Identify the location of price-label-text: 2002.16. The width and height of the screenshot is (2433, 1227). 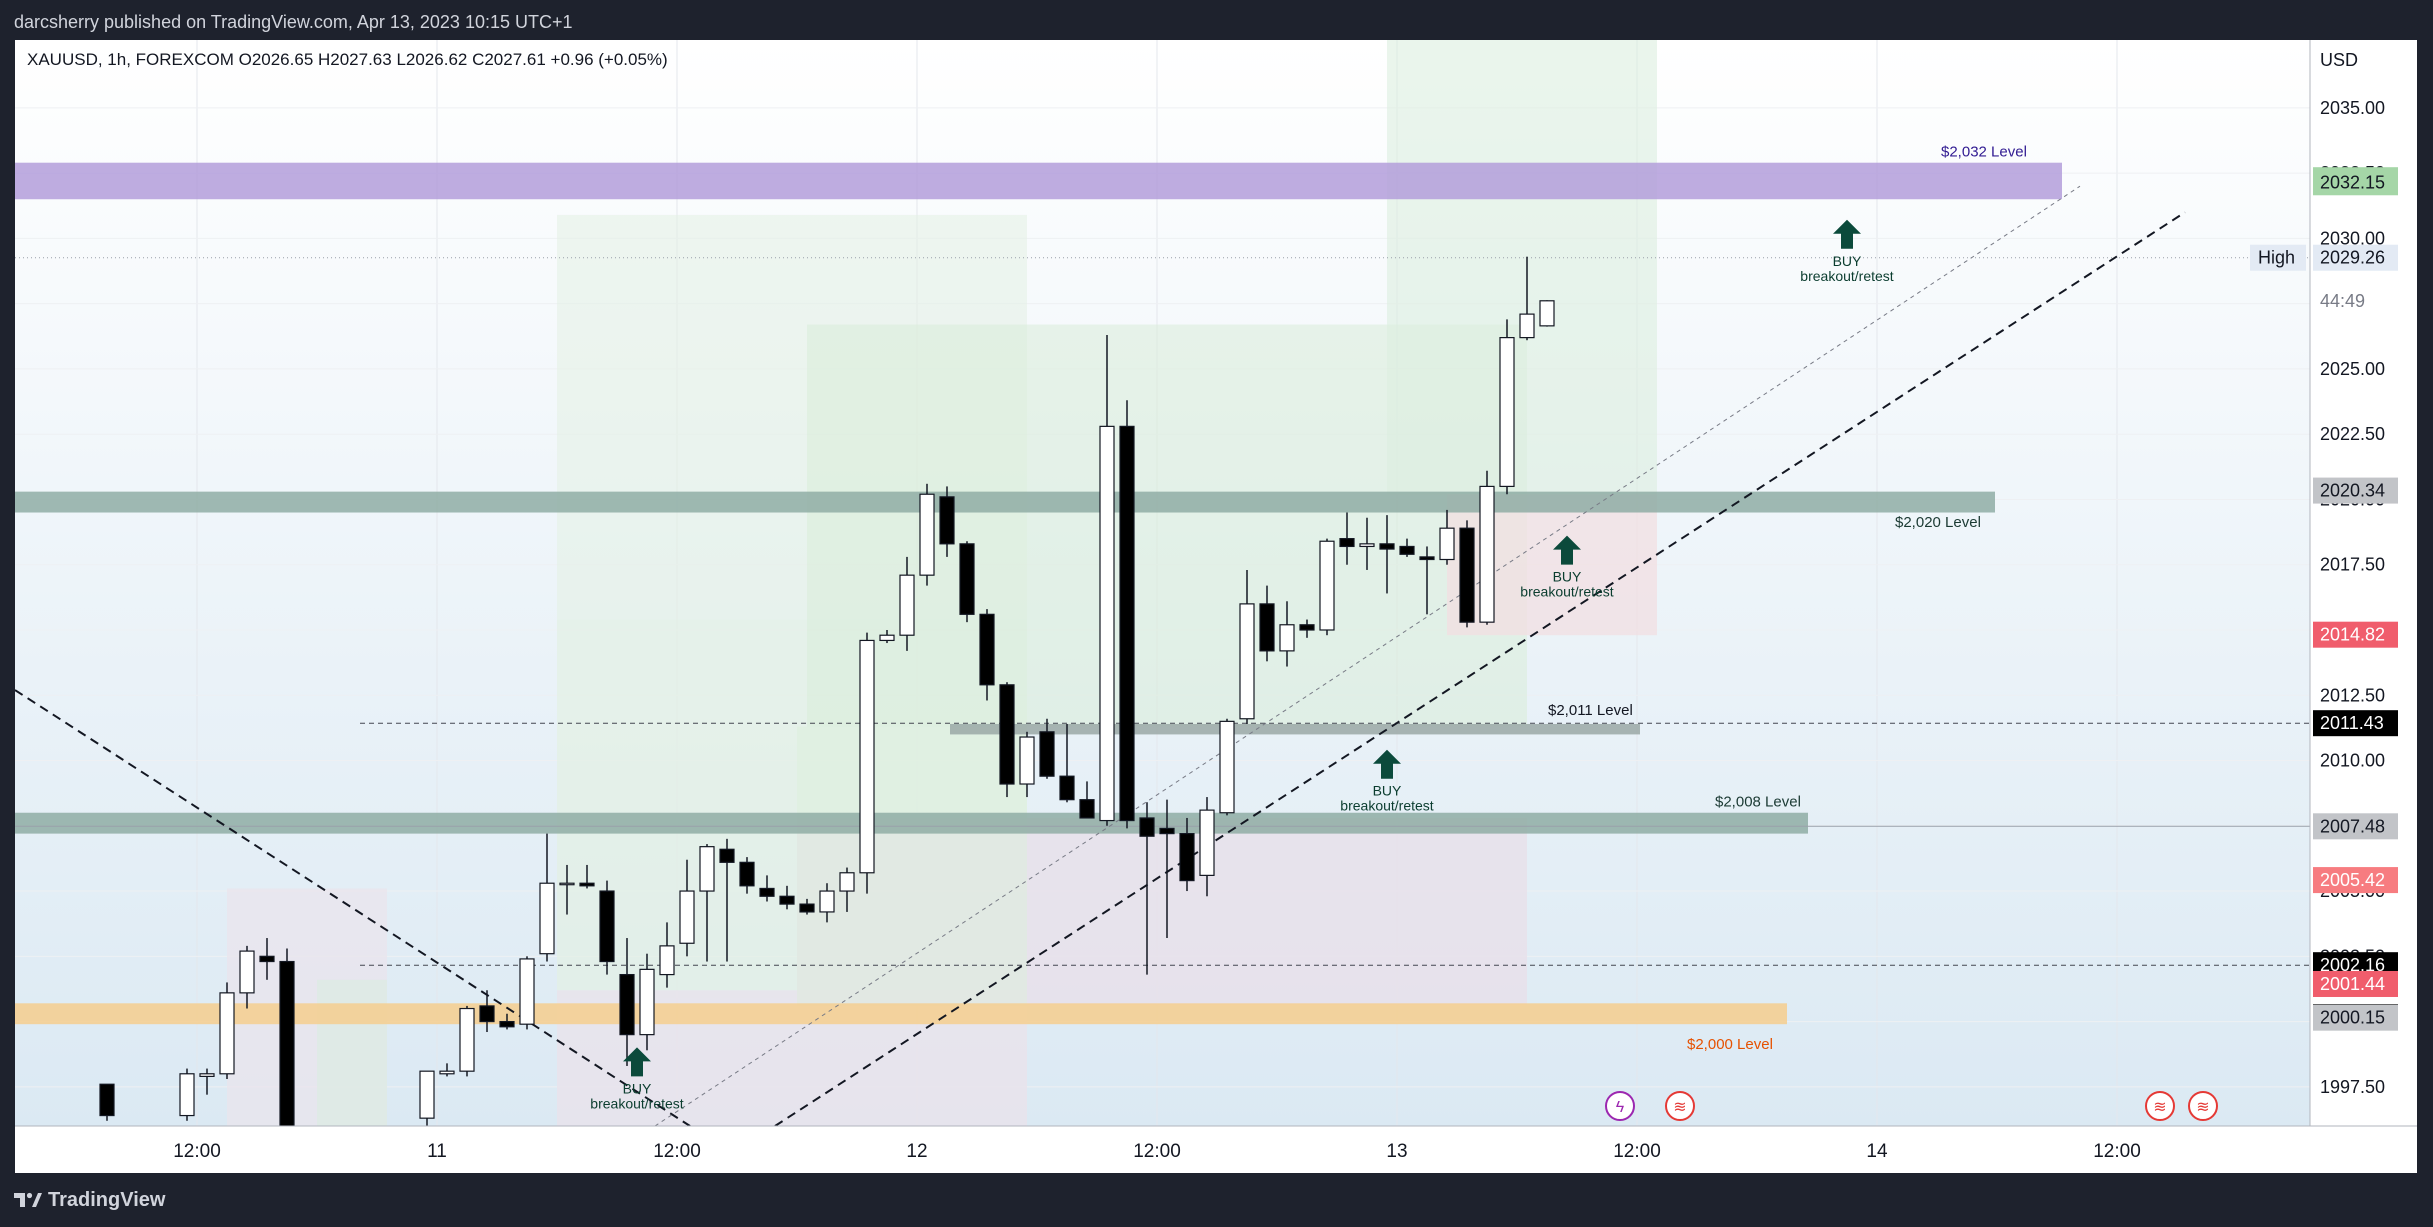
(2352, 965).